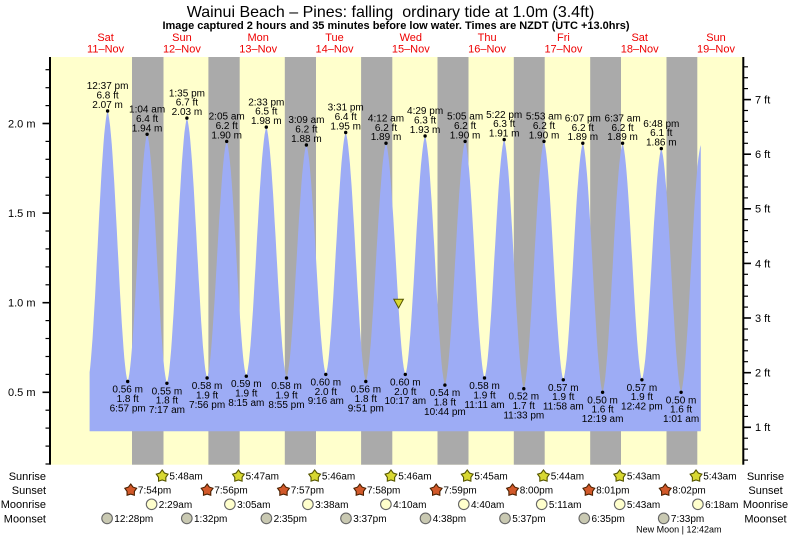 Image resolution: width=793 pixels, height=539 pixels. Describe the element at coordinates (27, 477) in the screenshot. I see `svg-text: Sunrise` at that location.